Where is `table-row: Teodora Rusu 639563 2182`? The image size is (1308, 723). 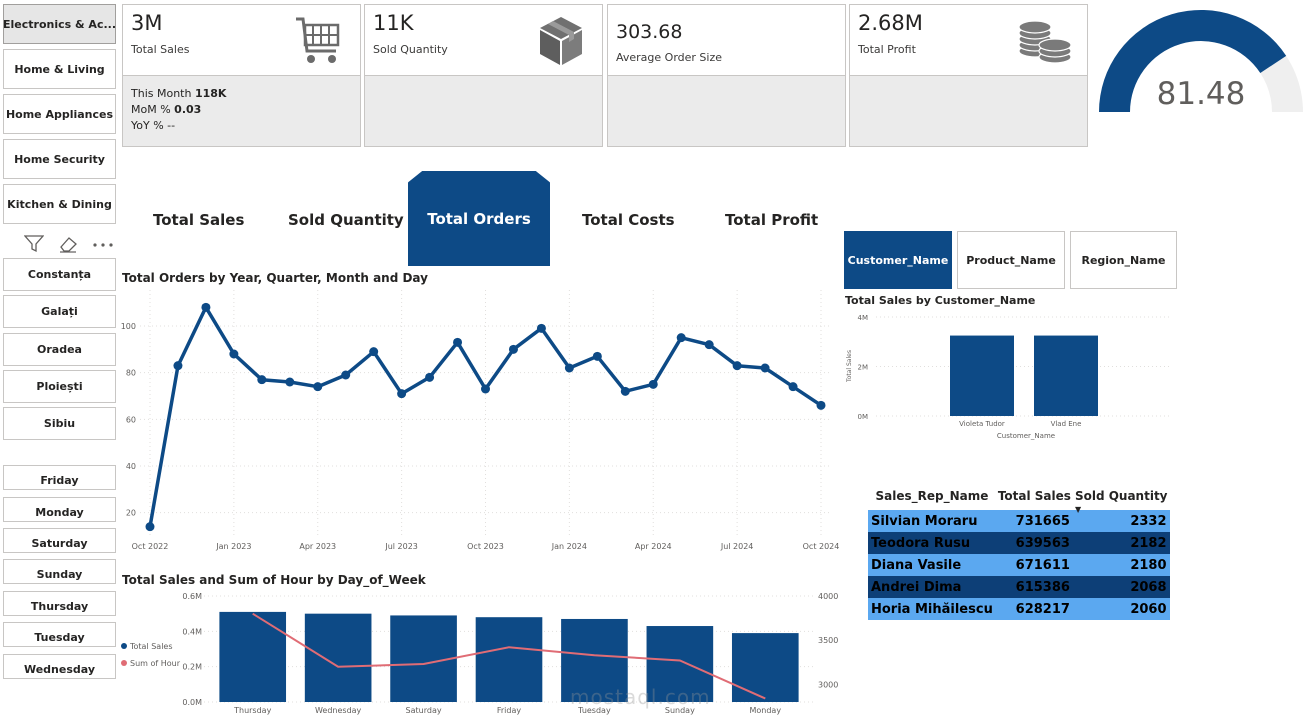
table-row: Teodora Rusu 639563 2182 is located at coordinates (1019, 543).